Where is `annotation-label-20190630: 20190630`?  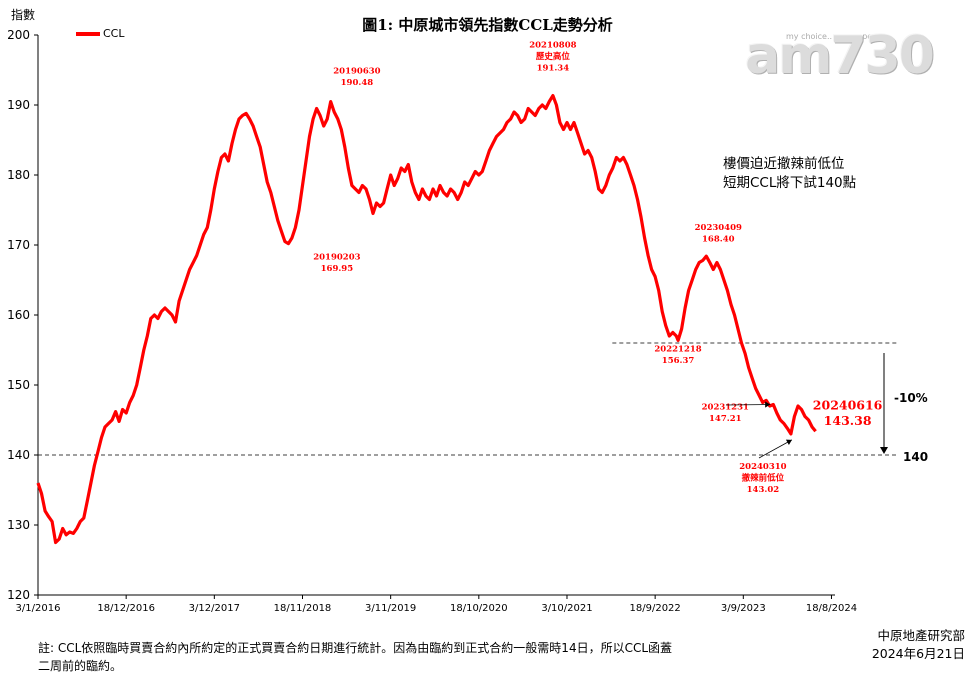
annotation-label-20190630: 20190630 is located at coordinates (356, 72).